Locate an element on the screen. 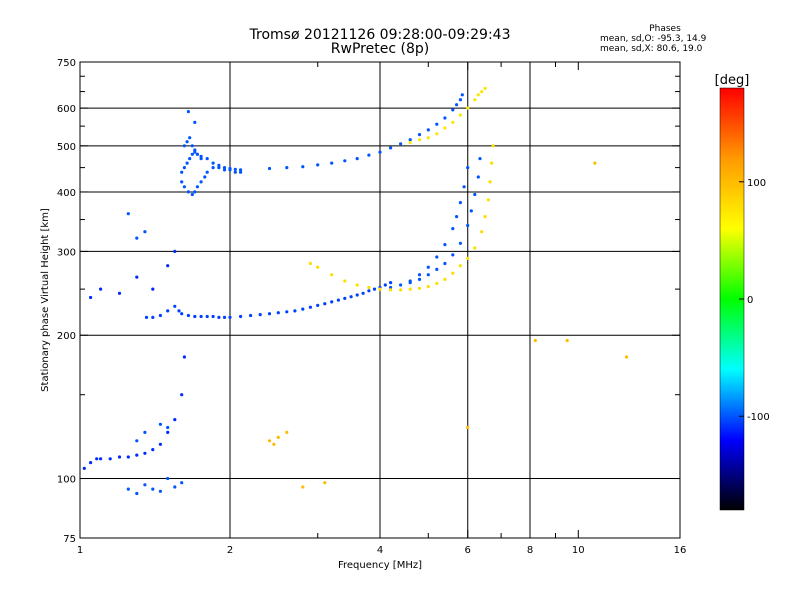 This screenshot has height=600, width=800. phase-stats-heading: Phases is located at coordinates (665, 29).